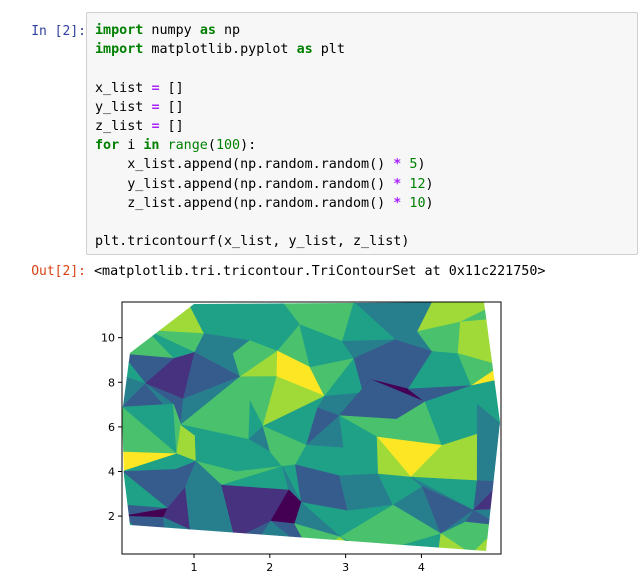 The width and height of the screenshot is (640, 584). What do you see at coordinates (108, 338) in the screenshot?
I see `y-tick-label: 10` at bounding box center [108, 338].